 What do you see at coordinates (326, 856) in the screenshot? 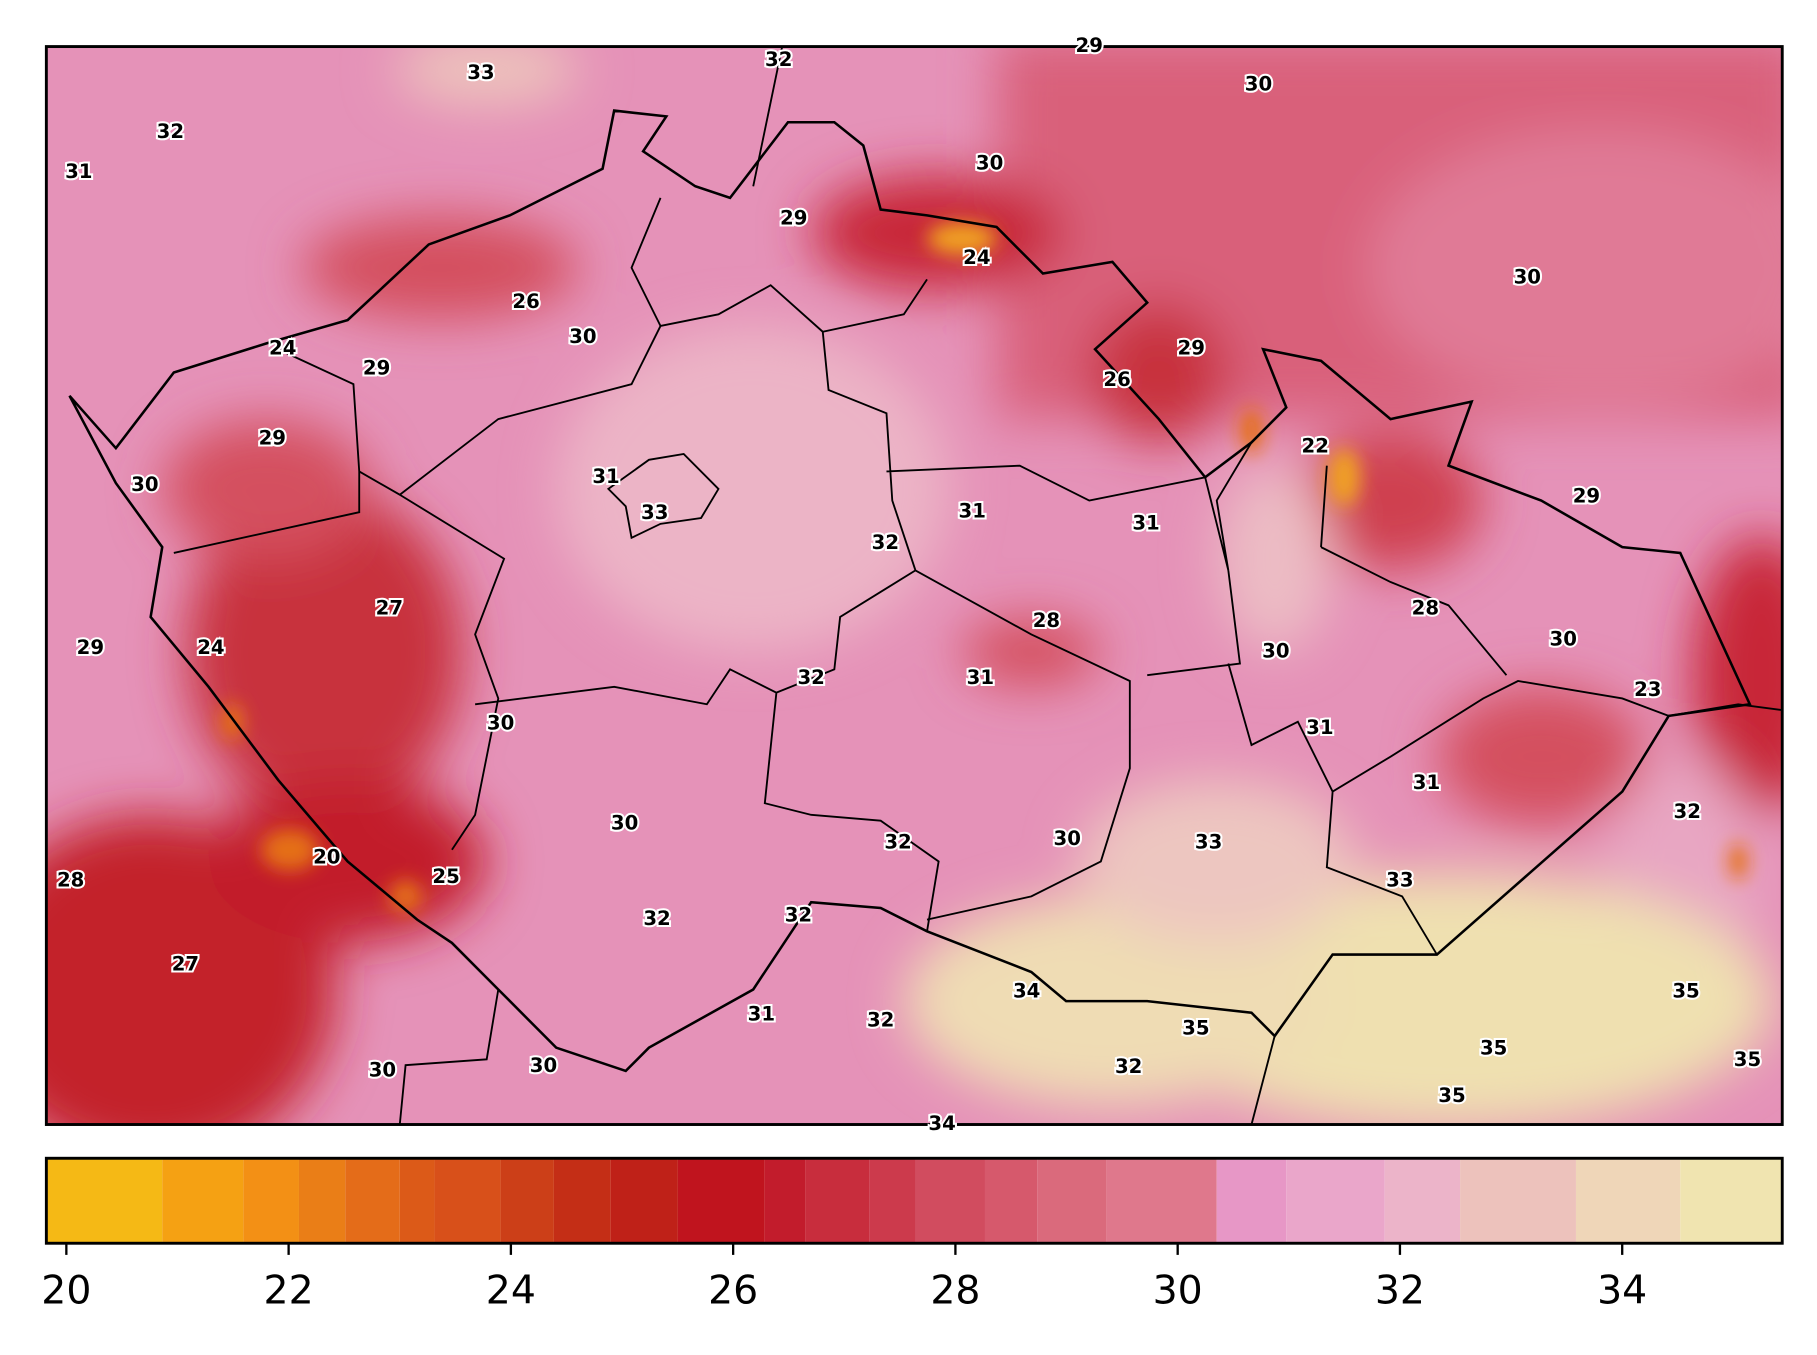
I see `temp-label: 20` at bounding box center [326, 856].